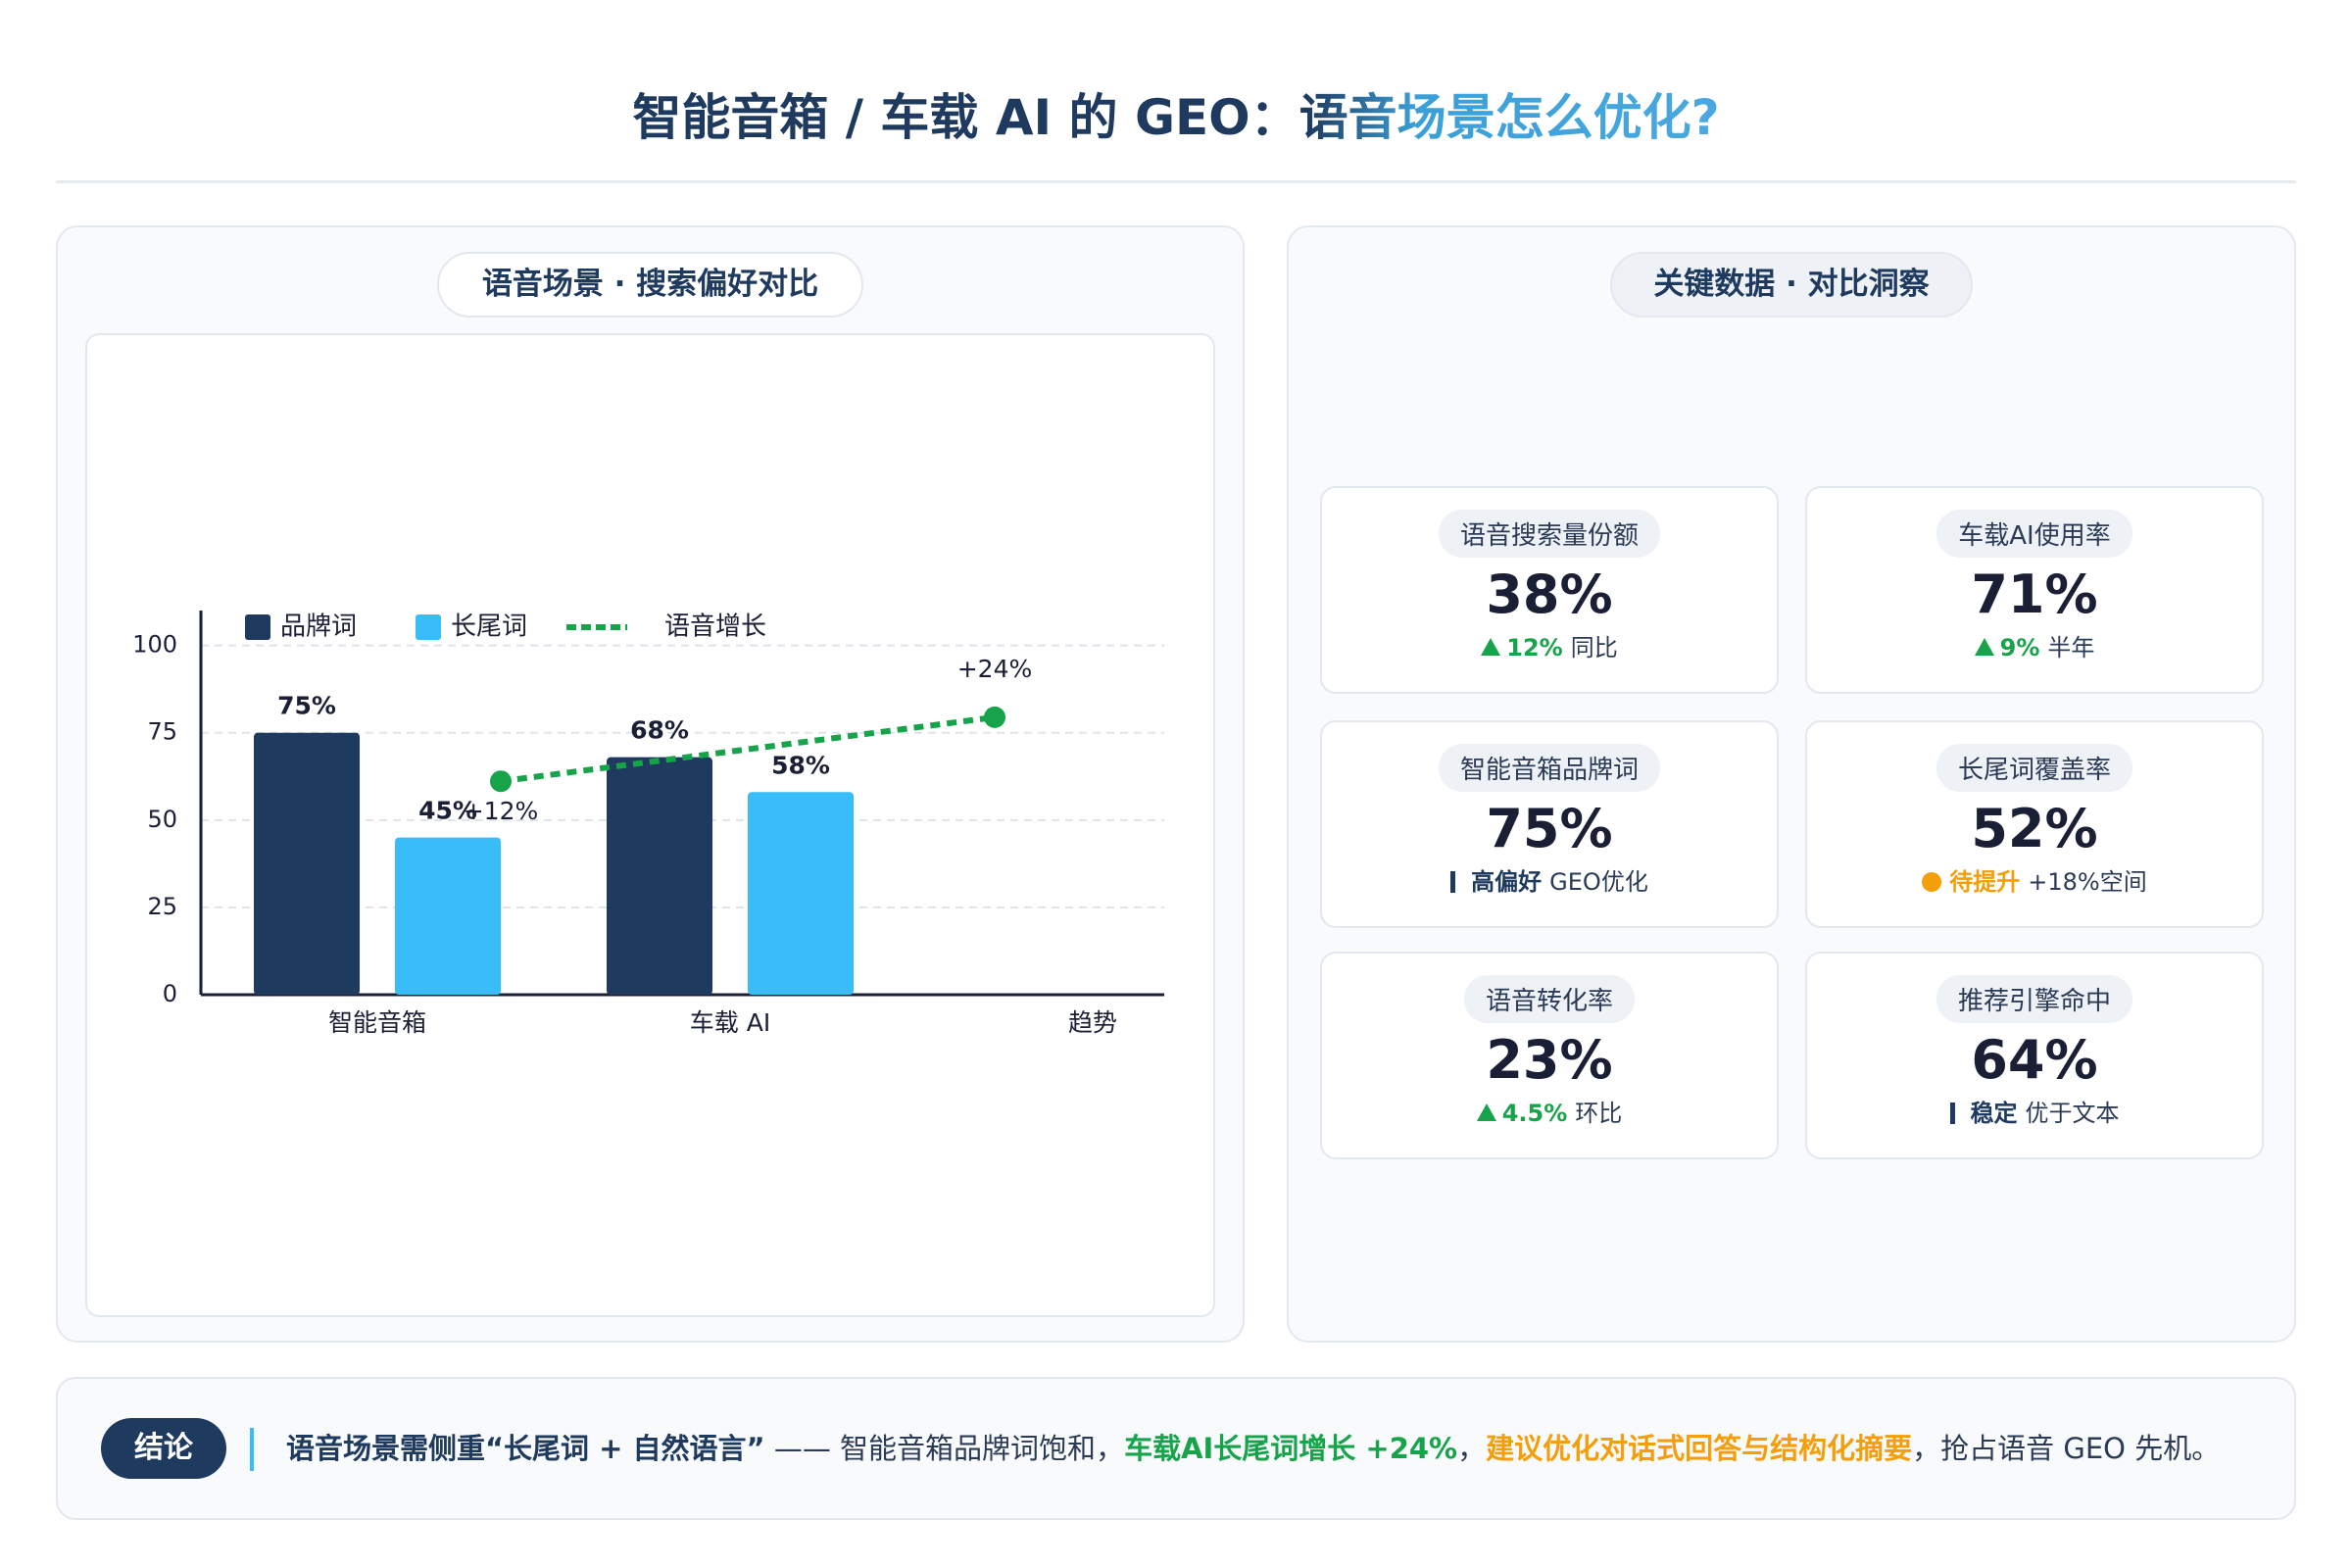 This screenshot has height=1568, width=2352. Describe the element at coordinates (1522, 1113) in the screenshot. I see `kpi-badge: 4.5%` at that location.